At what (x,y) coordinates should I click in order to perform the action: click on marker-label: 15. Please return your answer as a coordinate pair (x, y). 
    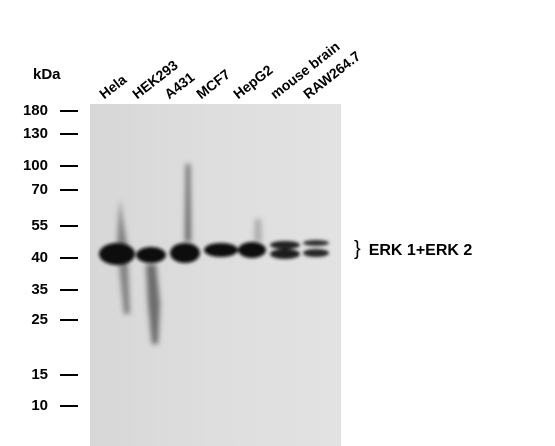
    Looking at the image, I should click on (39, 374).